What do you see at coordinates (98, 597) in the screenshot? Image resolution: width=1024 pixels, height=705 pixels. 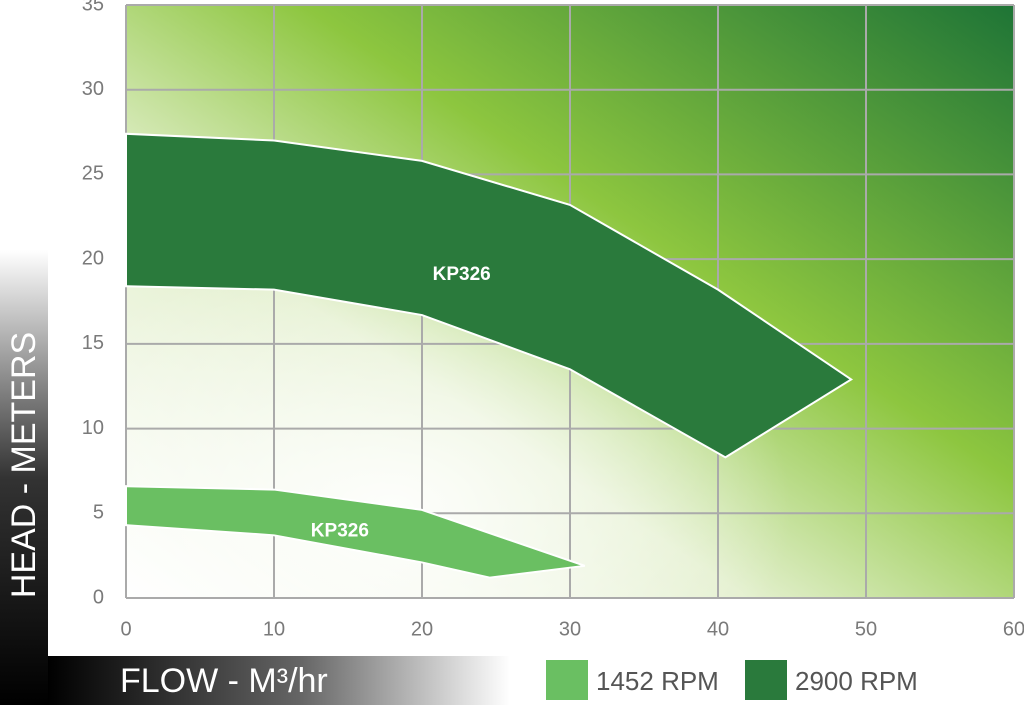 I see `y-tick-label: 0` at bounding box center [98, 597].